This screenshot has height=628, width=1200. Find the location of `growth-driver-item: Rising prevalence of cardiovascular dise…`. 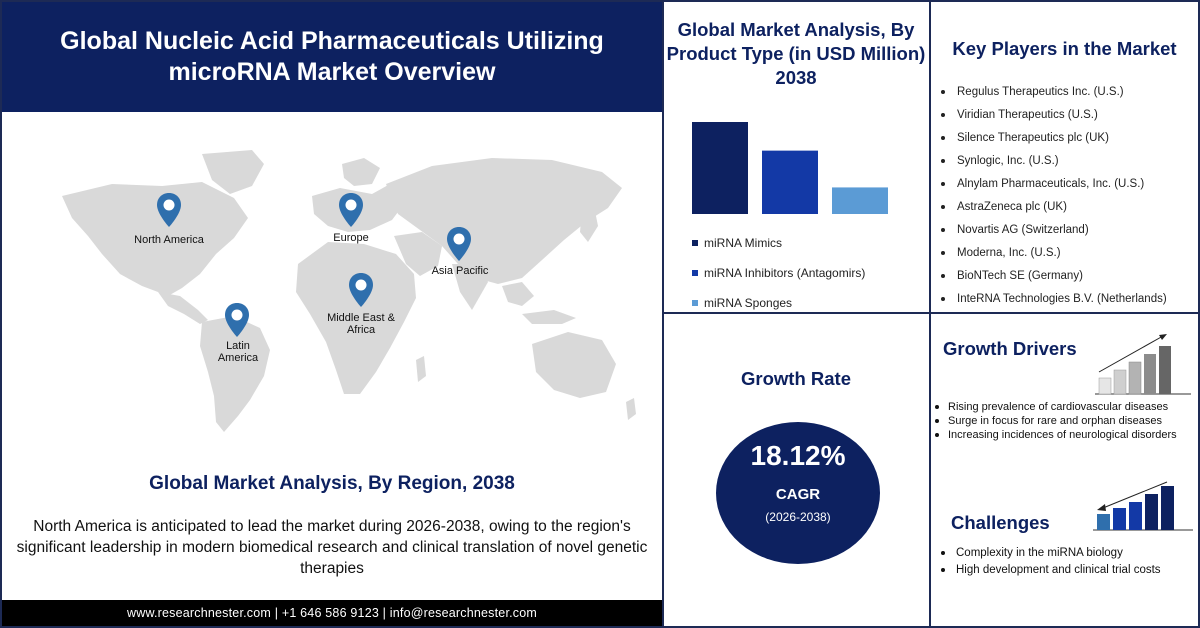

growth-driver-item: Rising prevalence of cardiovascular dise… is located at coordinates (1062, 407).